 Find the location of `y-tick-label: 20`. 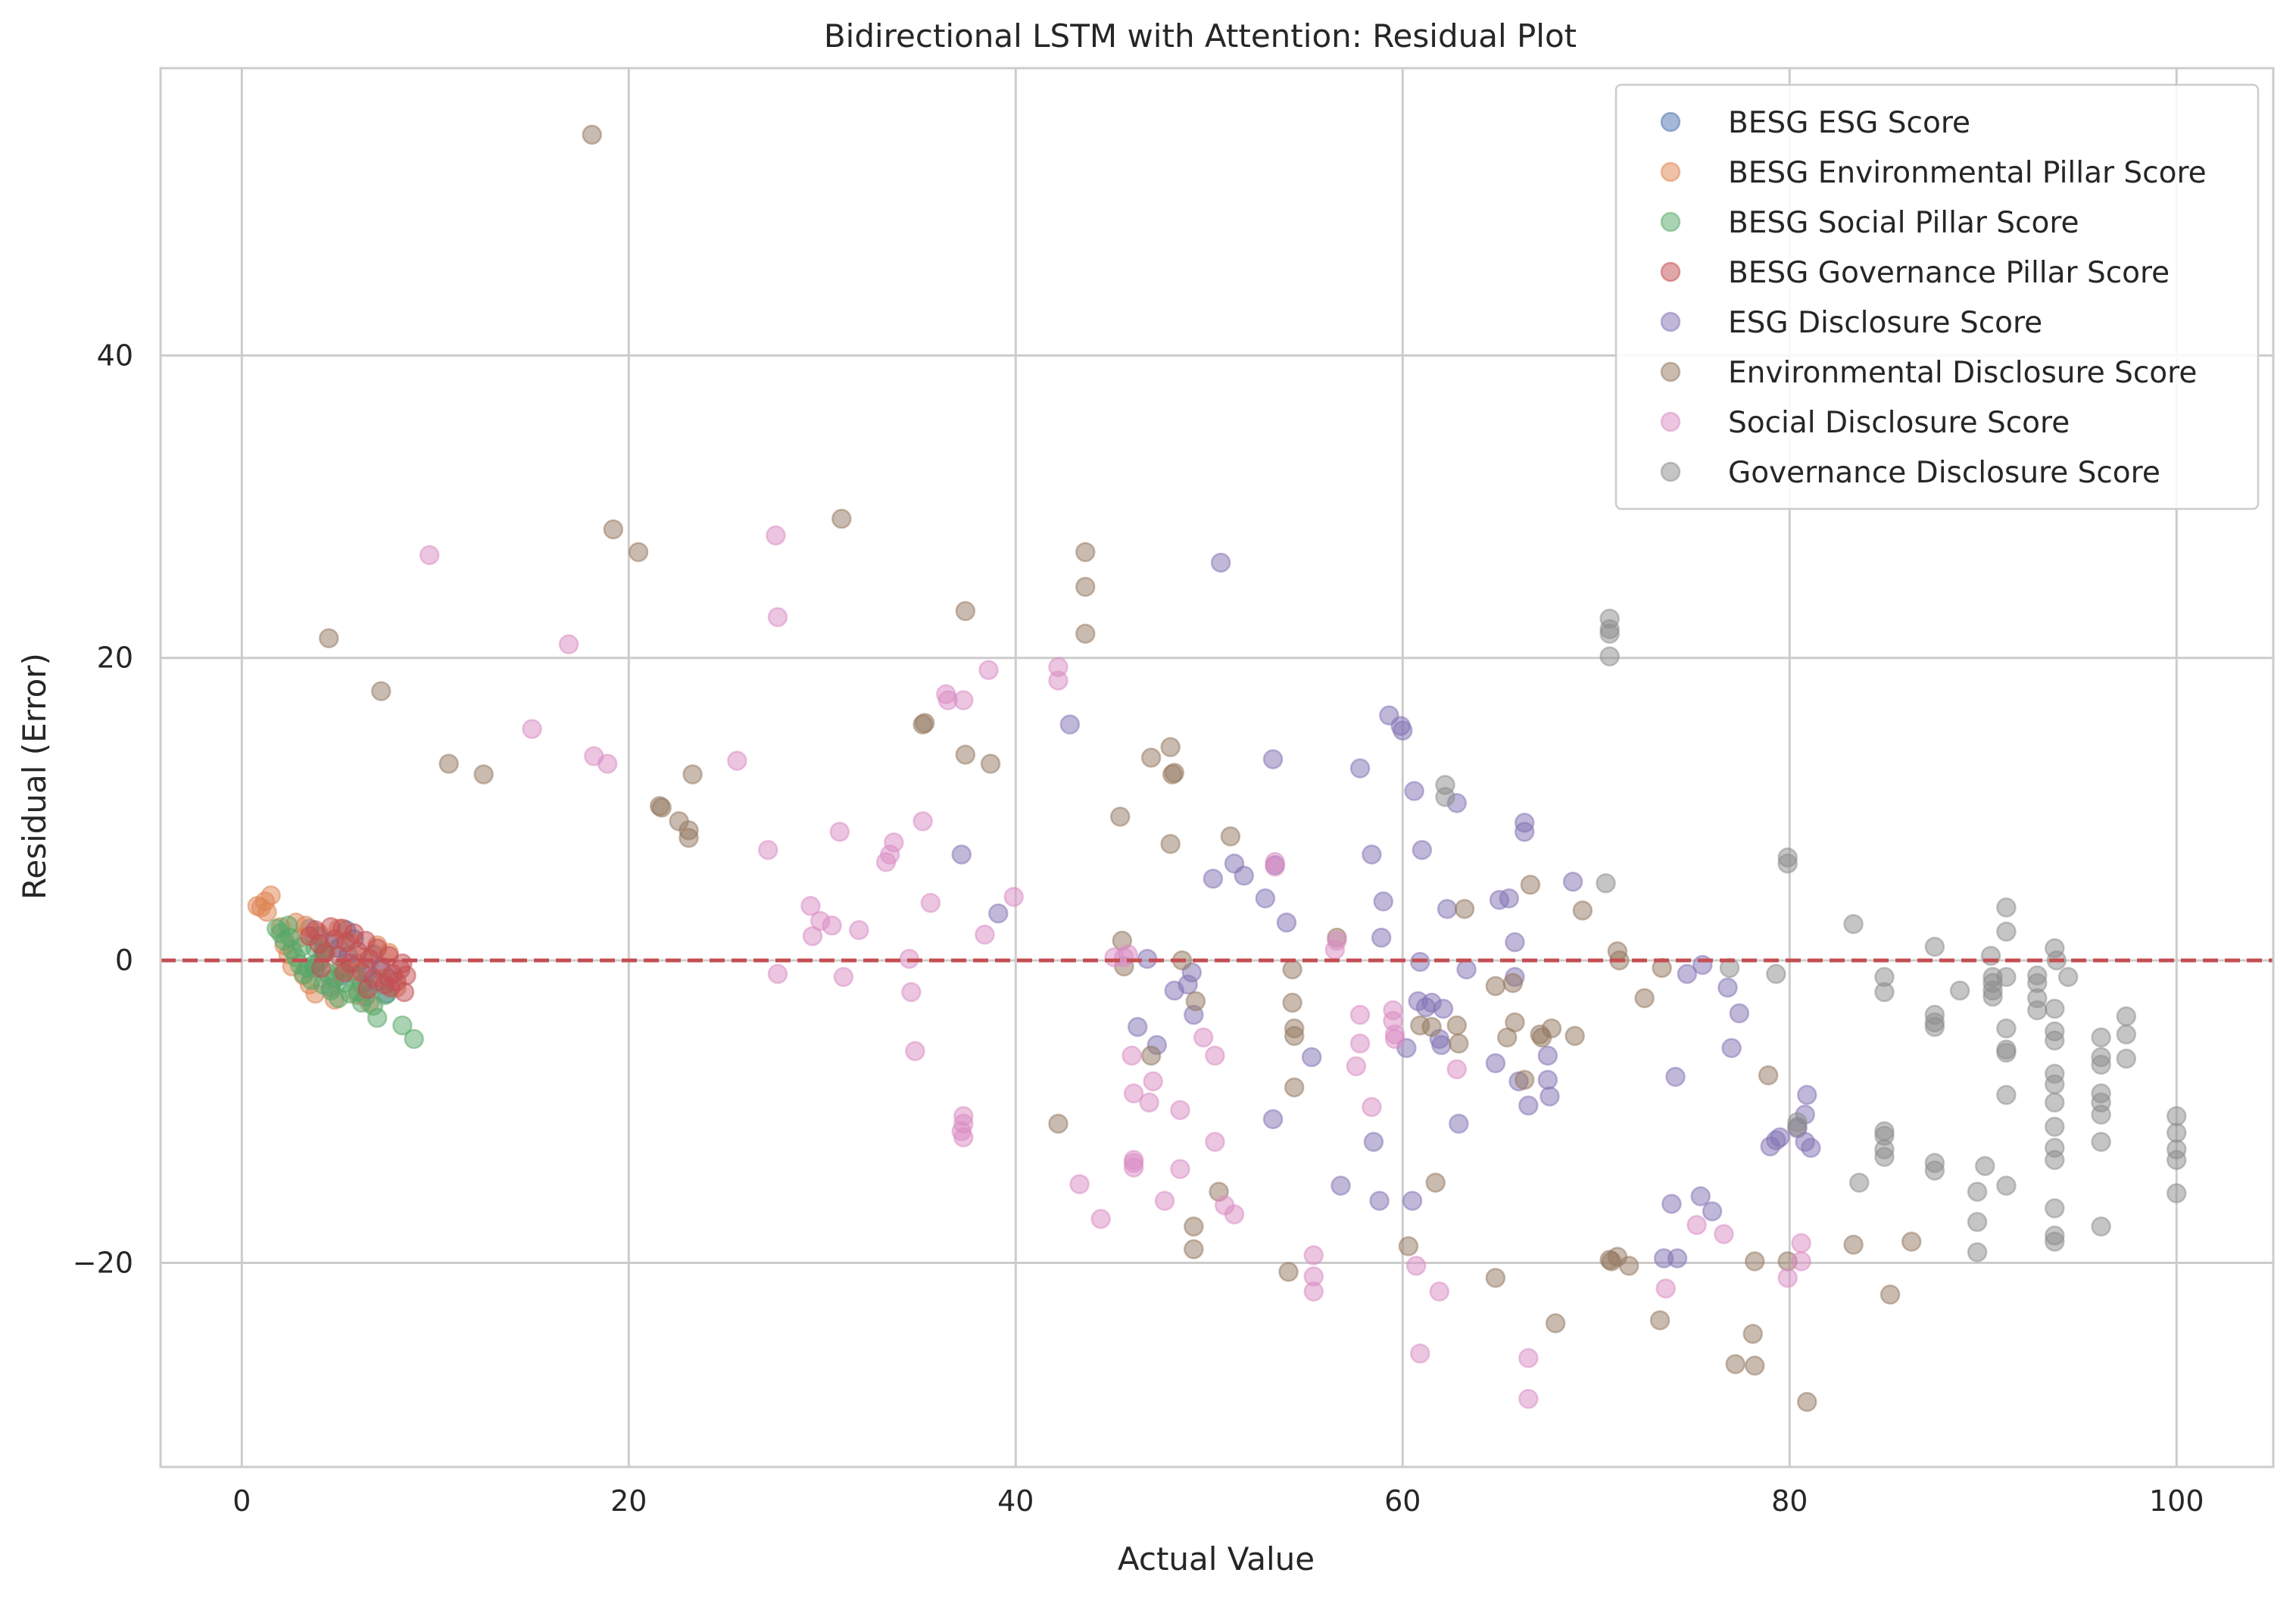

y-tick-label: 20 is located at coordinates (115, 658).